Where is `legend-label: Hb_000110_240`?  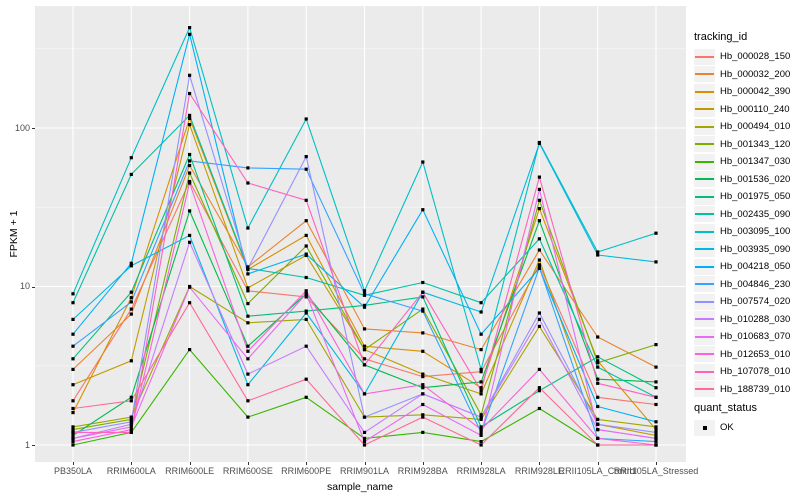
legend-label: Hb_000110_240 is located at coordinates (755, 109).